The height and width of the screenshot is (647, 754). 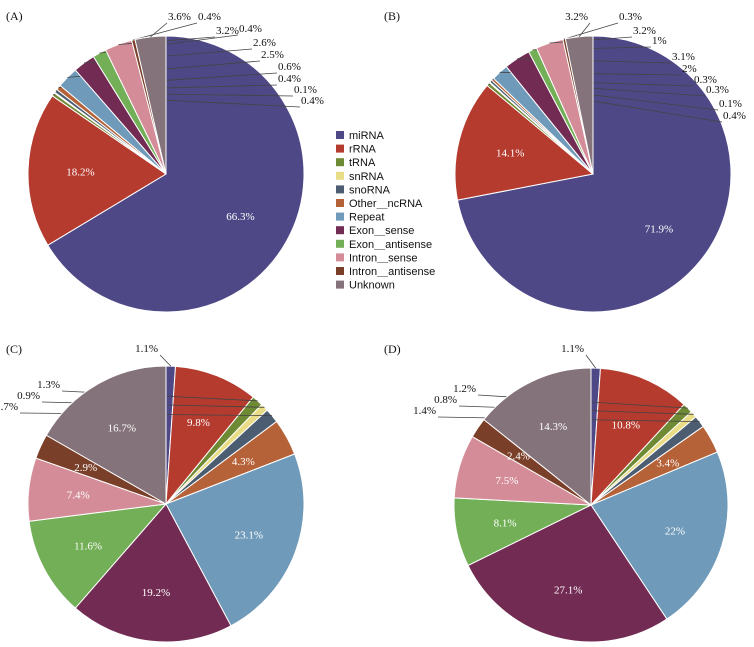 What do you see at coordinates (366, 218) in the screenshot?
I see `legend-label-6: Repeat` at bounding box center [366, 218].